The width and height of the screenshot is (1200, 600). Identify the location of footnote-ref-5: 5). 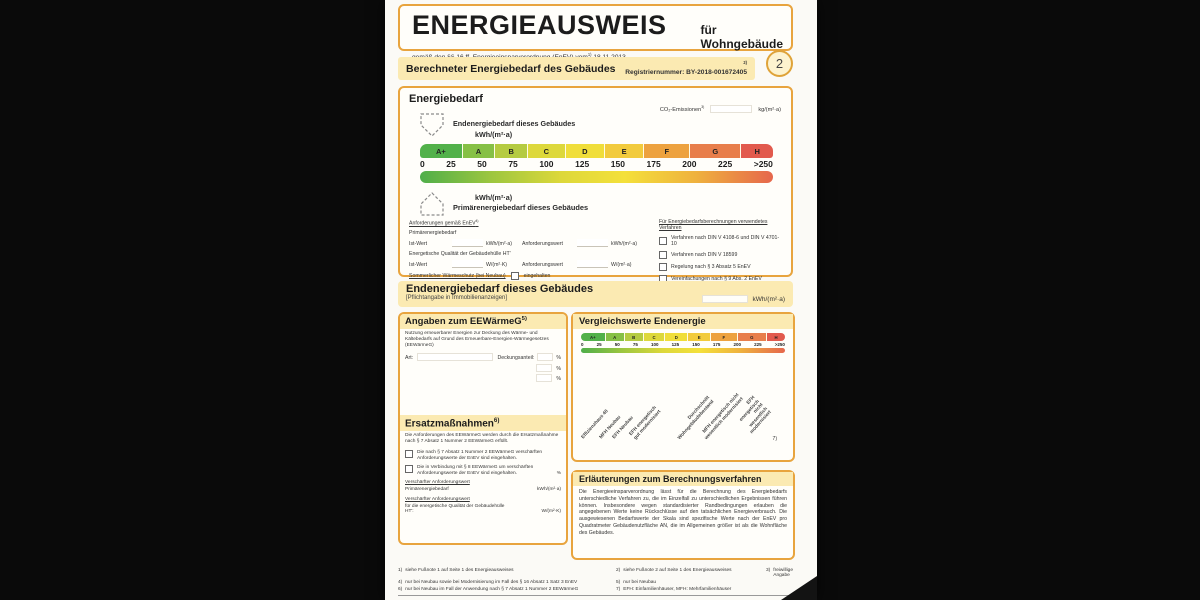
(524, 319).